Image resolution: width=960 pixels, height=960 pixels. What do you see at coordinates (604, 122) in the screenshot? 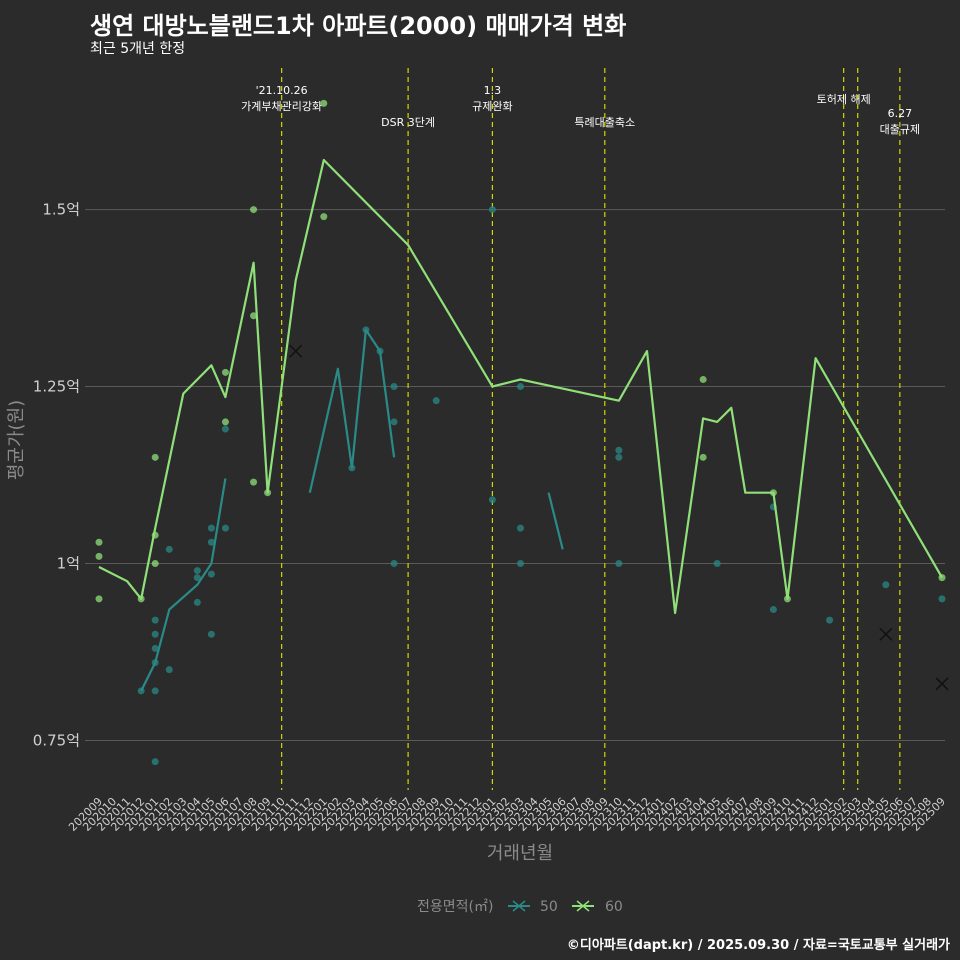
I see `event-label: 특례대출축소` at bounding box center [604, 122].